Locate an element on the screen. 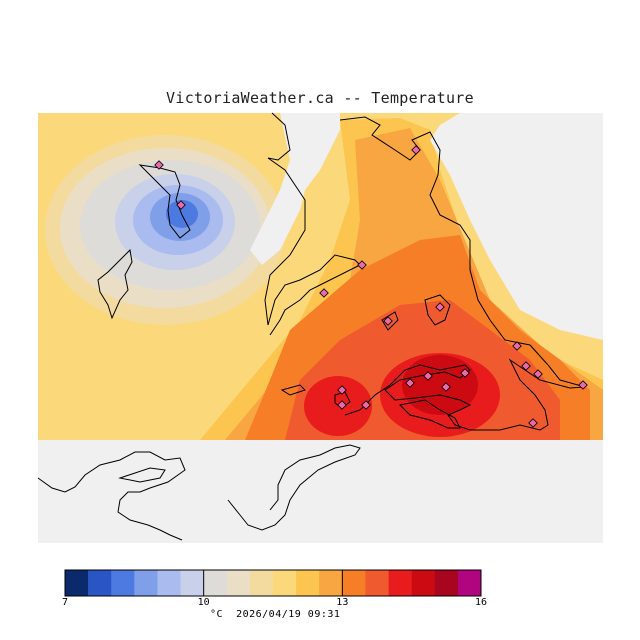 The image size is (640, 640). colorbar-tick-label: 13 is located at coordinates (342, 602).